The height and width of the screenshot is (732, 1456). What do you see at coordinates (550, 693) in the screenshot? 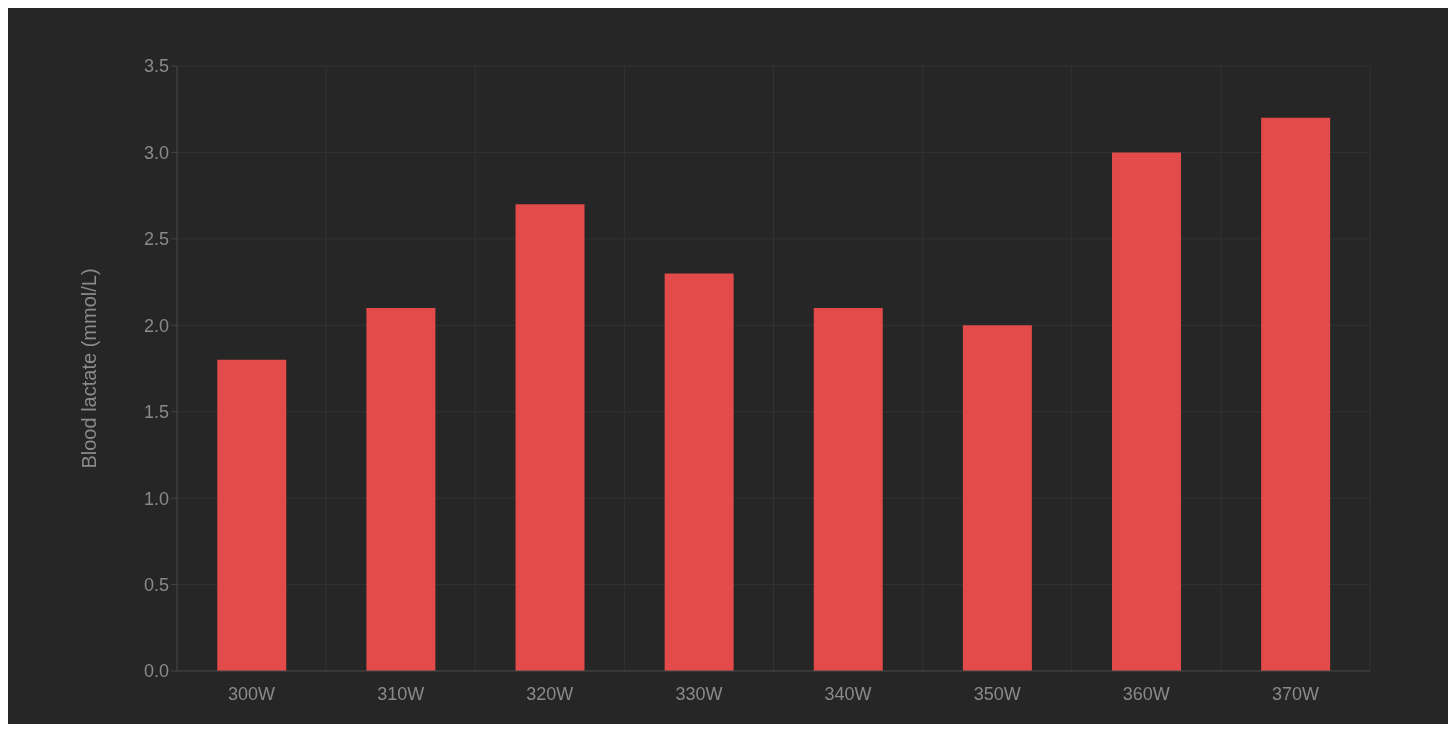
I see `x-tick-label: 320W` at bounding box center [550, 693].